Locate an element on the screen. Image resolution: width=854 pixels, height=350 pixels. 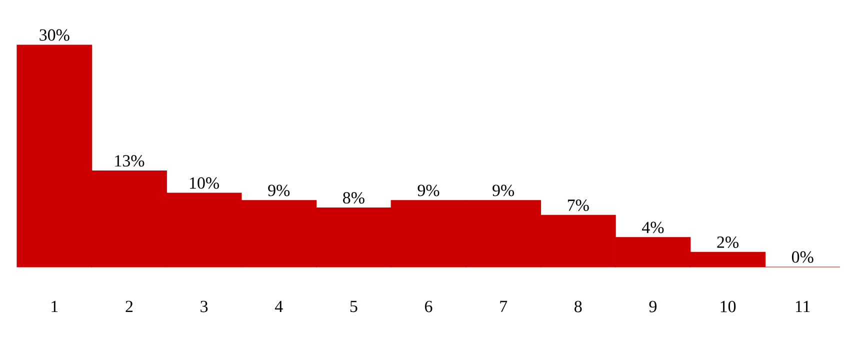
x-tick-label: 11 is located at coordinates (803, 306).